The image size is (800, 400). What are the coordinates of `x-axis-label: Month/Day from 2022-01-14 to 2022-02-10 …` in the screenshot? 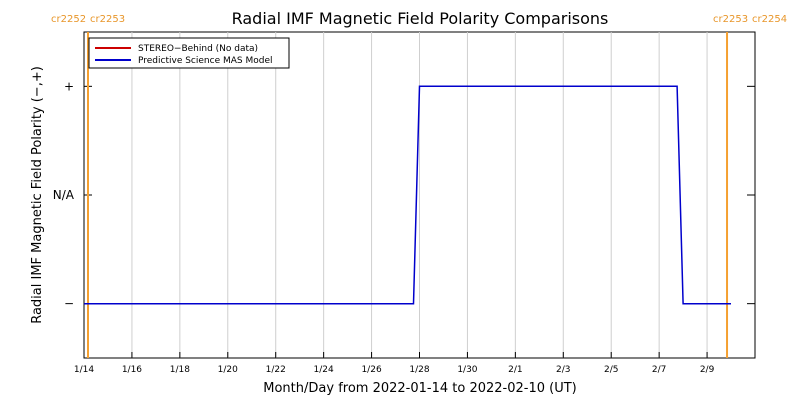 It's located at (419, 388).